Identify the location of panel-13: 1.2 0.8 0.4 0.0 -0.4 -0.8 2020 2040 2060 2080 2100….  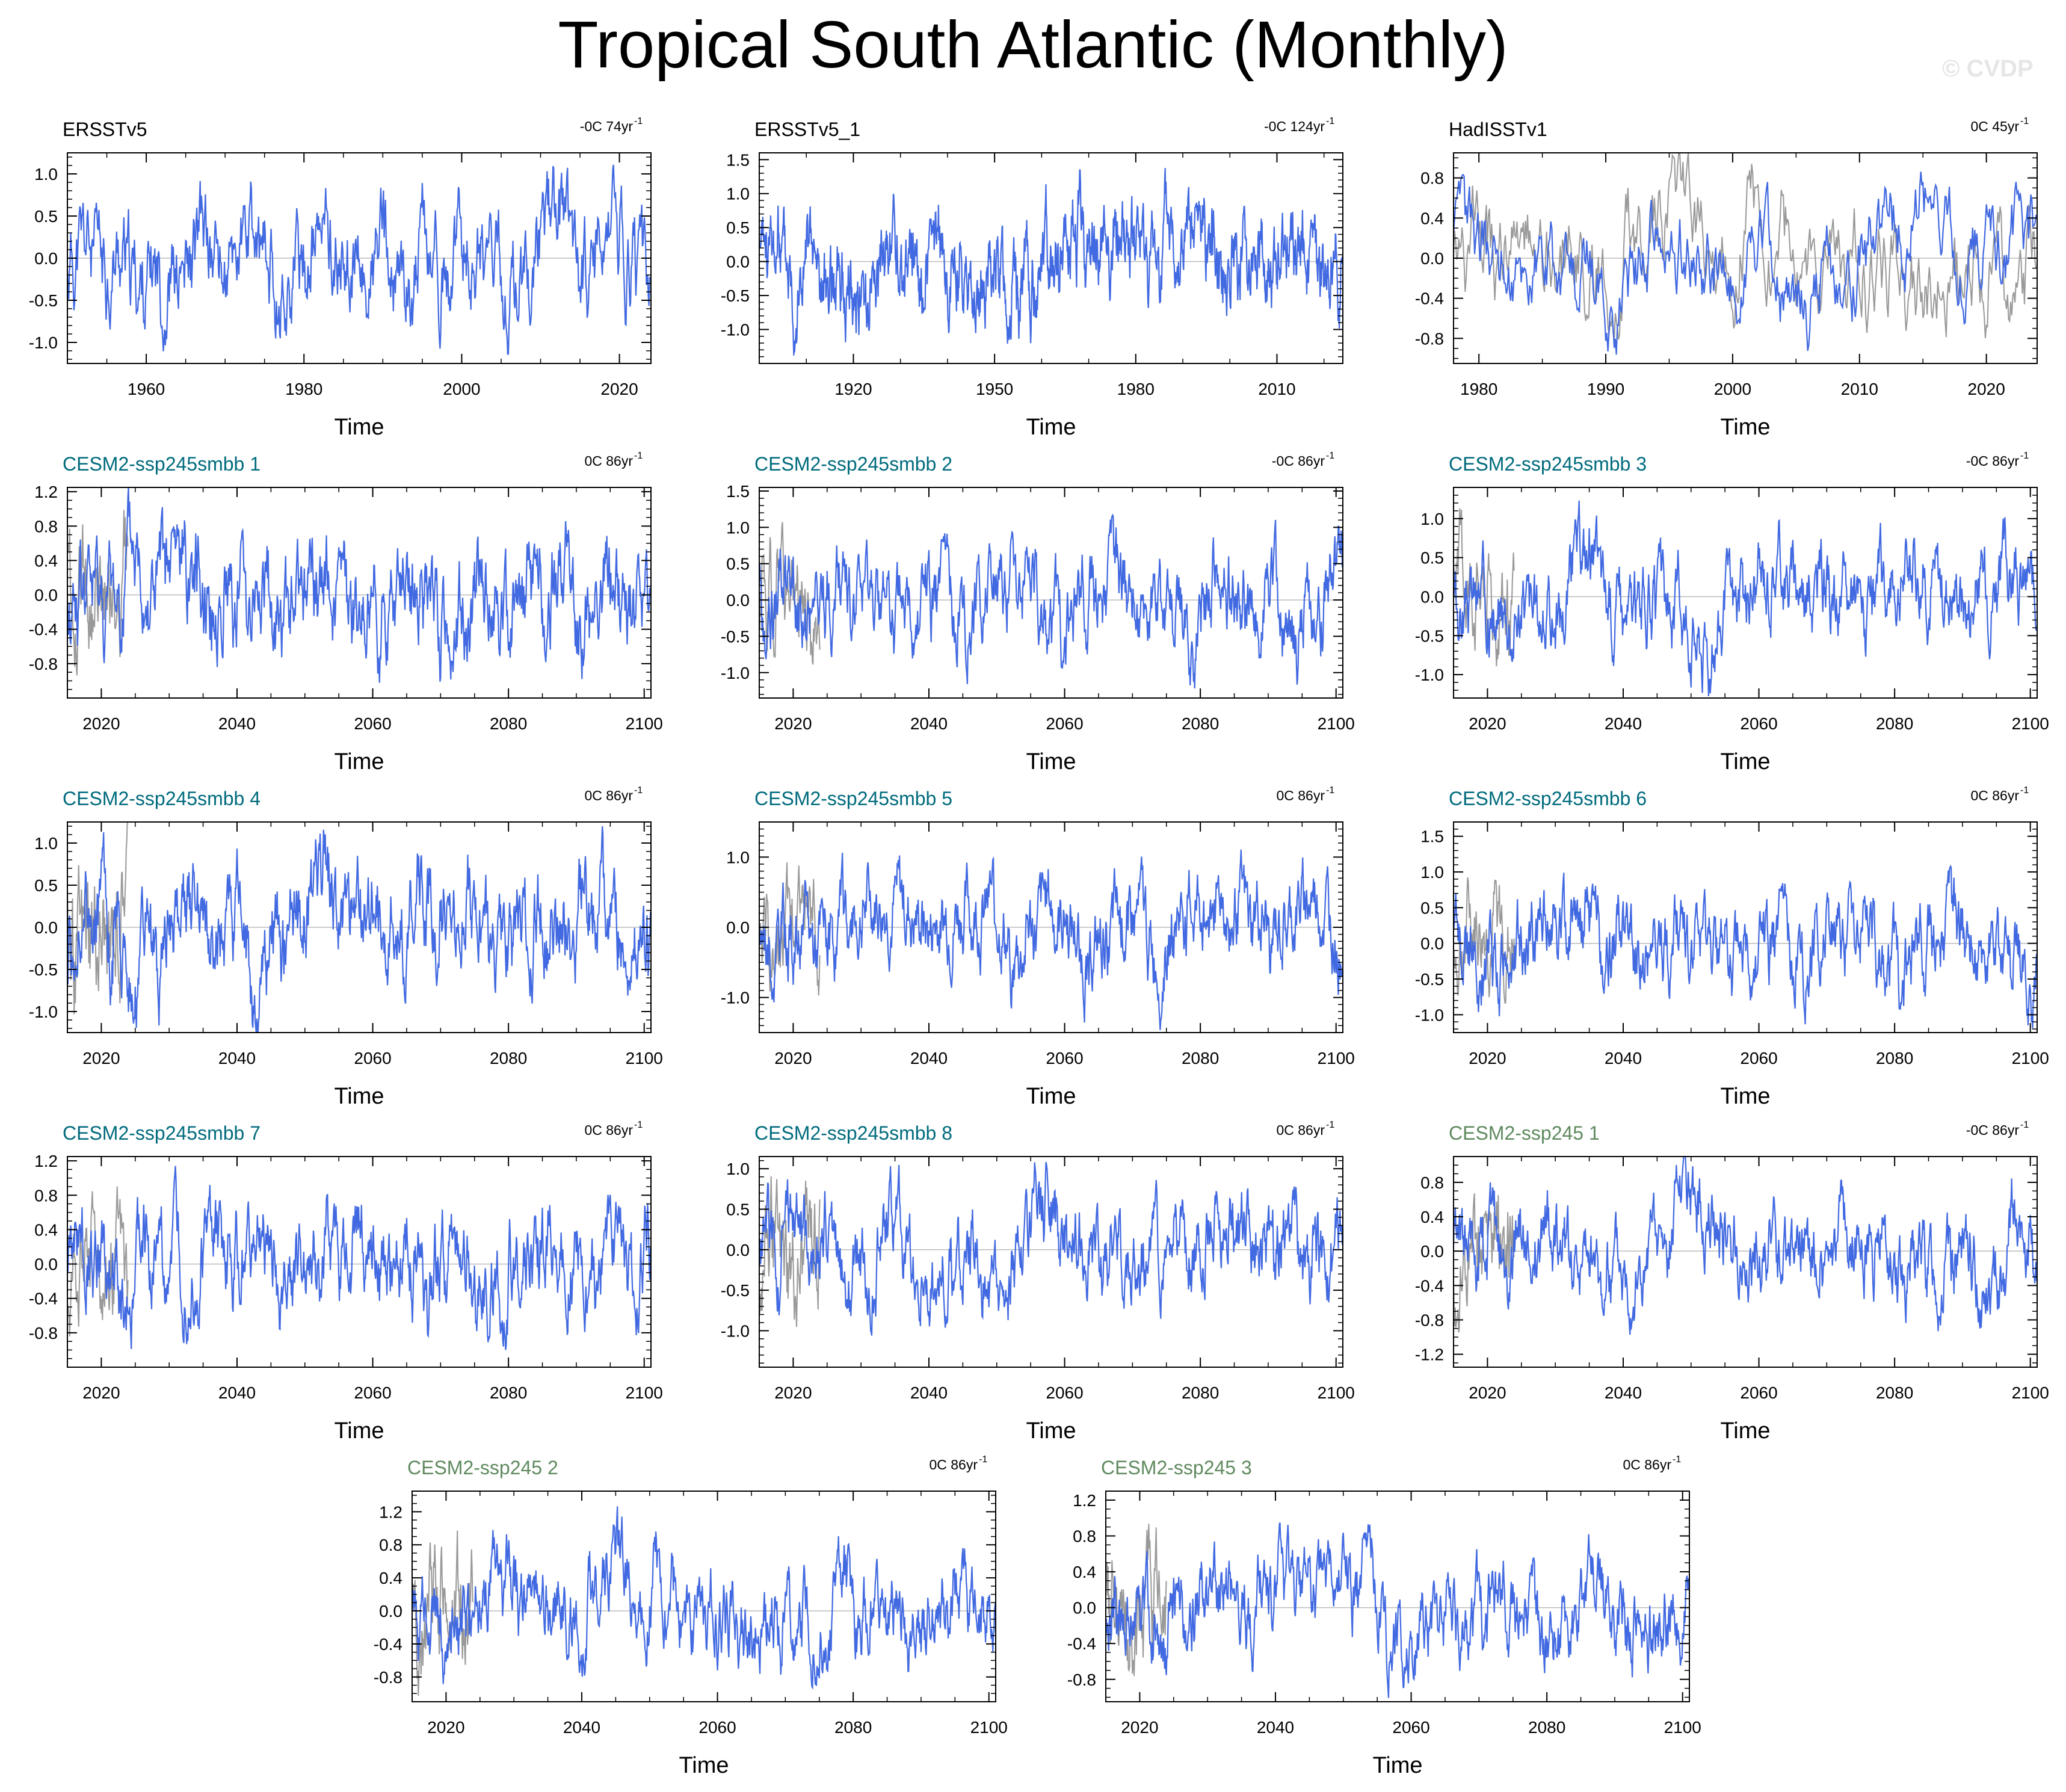
(691, 1616).